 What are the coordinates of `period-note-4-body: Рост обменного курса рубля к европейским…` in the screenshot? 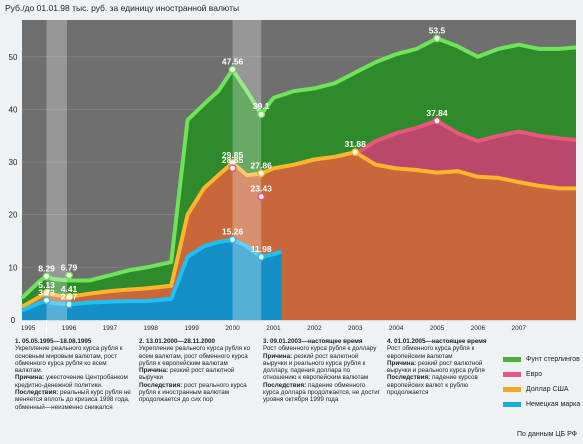 It's located at (431, 352).